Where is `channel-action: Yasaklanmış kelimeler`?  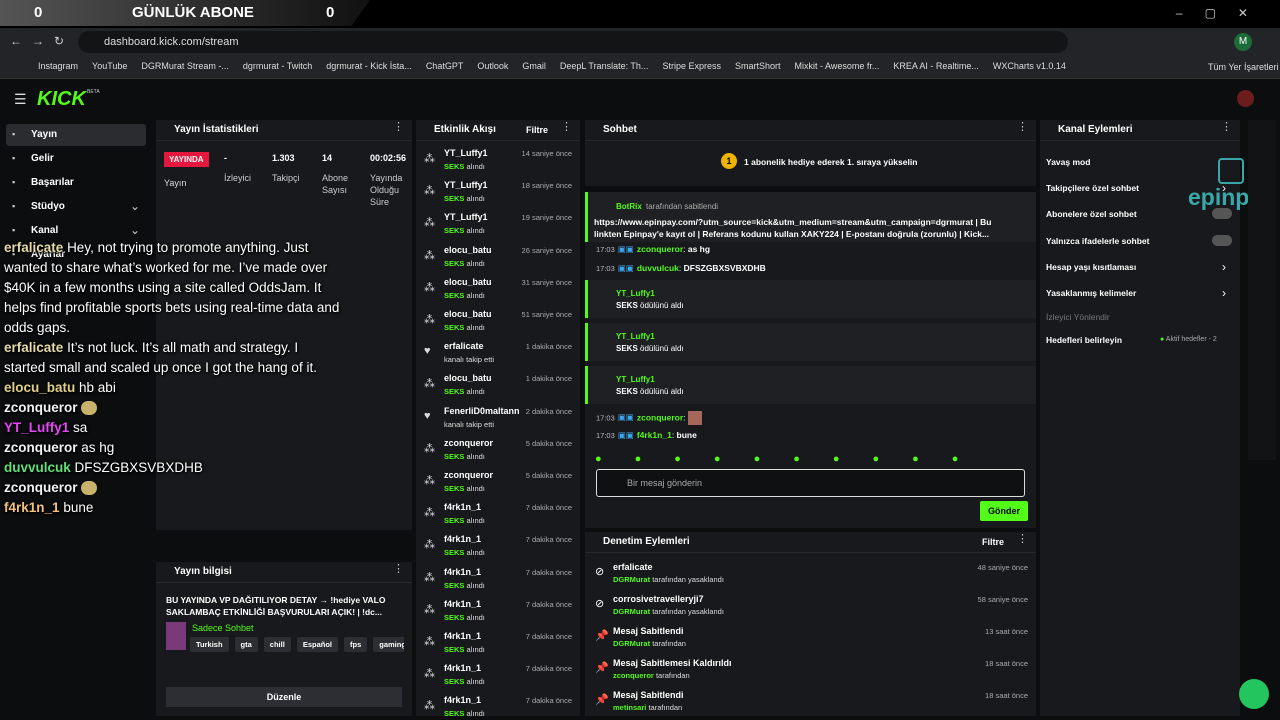
channel-action: Yasaklanmış kelimeler is located at coordinates (1091, 293).